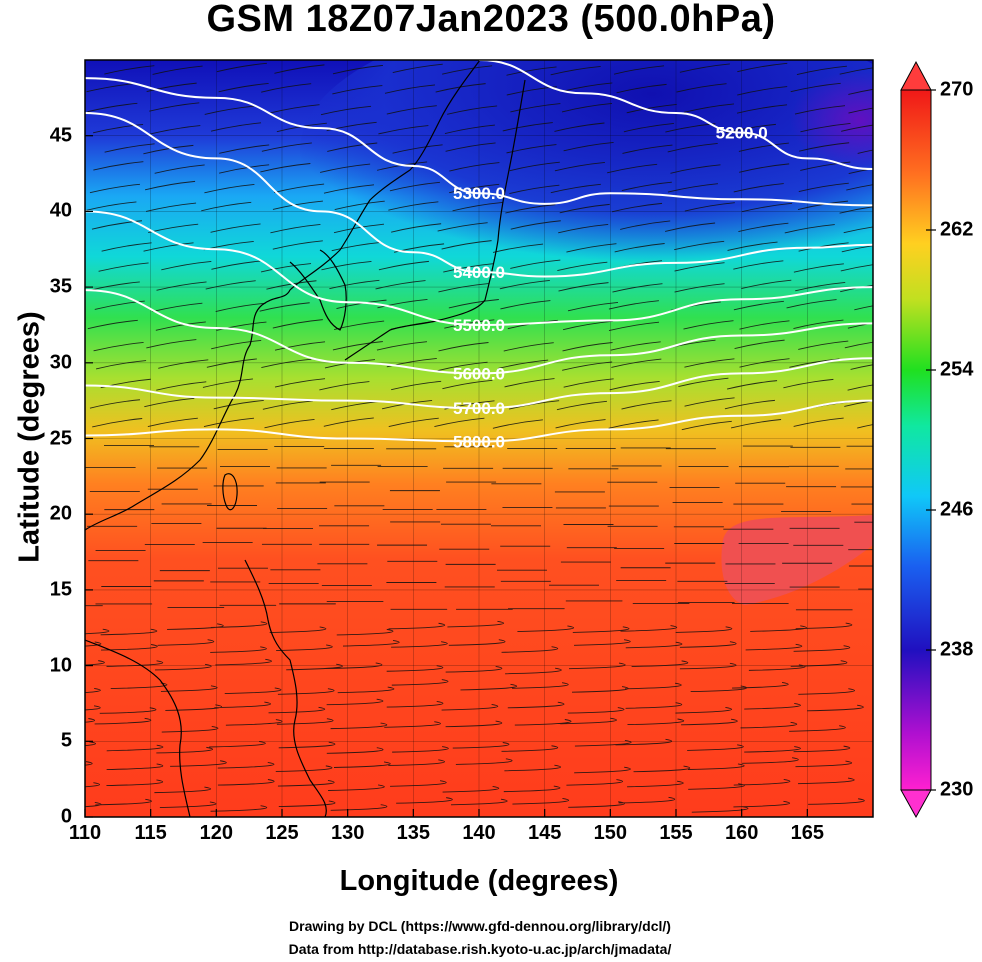  I want to click on x-tick-label: 160, so click(741, 833).